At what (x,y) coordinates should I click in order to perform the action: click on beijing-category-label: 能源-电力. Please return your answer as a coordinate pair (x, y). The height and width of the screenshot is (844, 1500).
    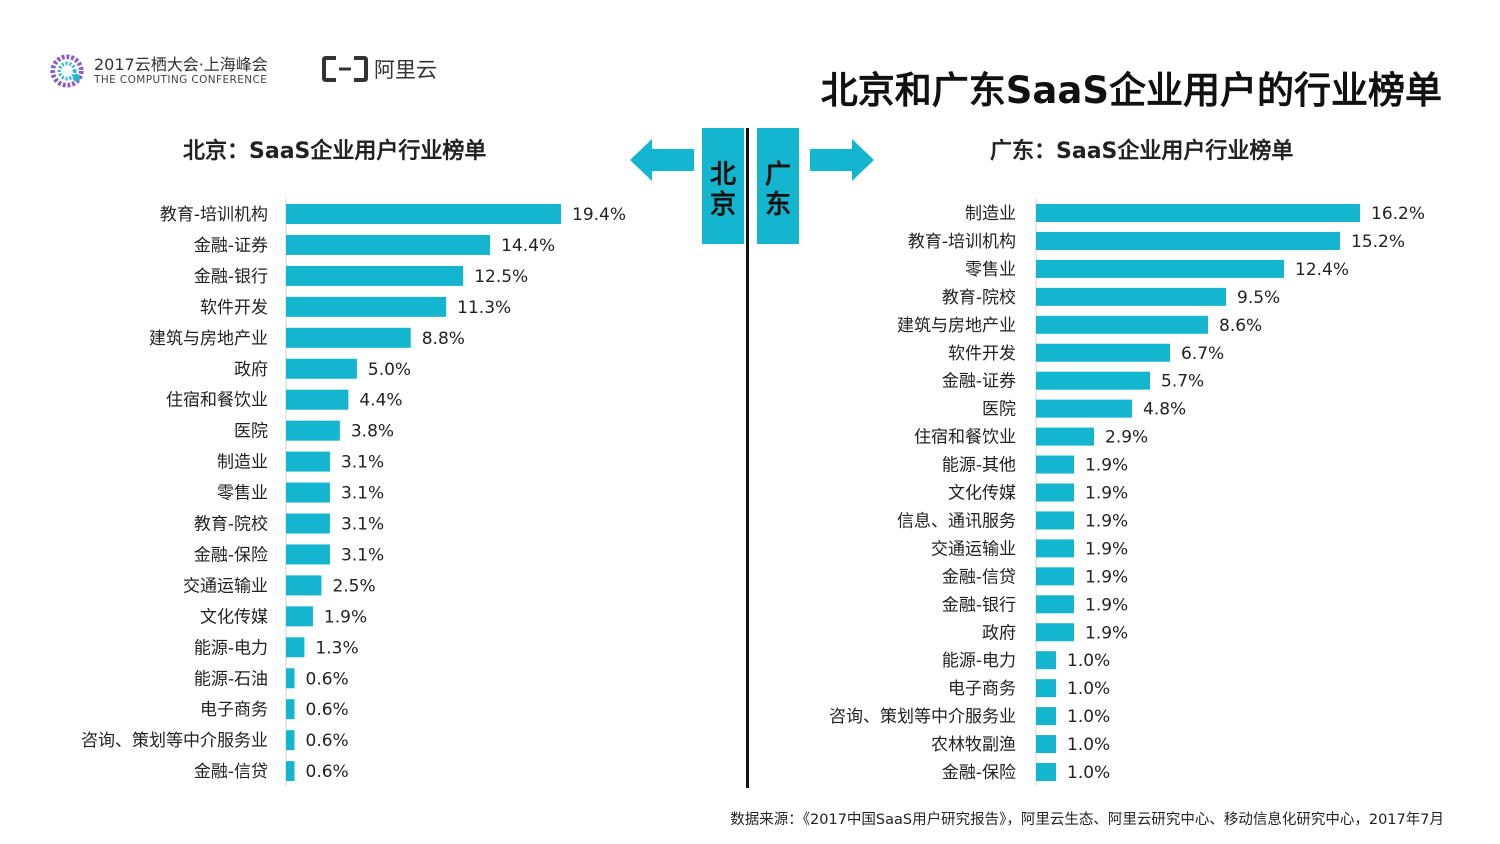
    Looking at the image, I should click on (231, 648).